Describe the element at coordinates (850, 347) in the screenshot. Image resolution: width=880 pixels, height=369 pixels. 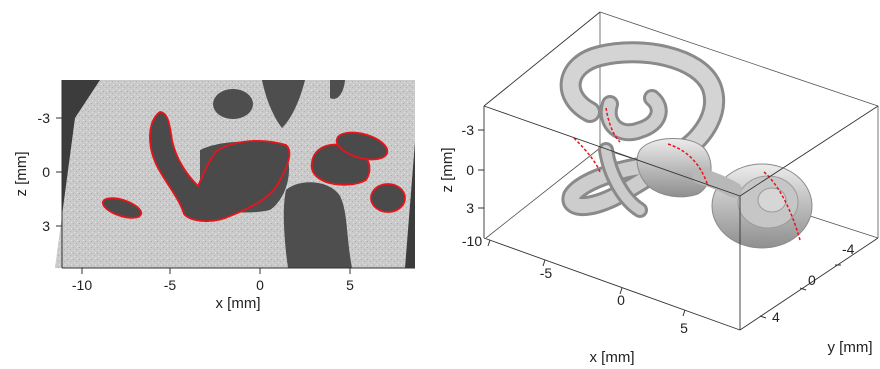
I see `surface-y-label: y [mm]` at that location.